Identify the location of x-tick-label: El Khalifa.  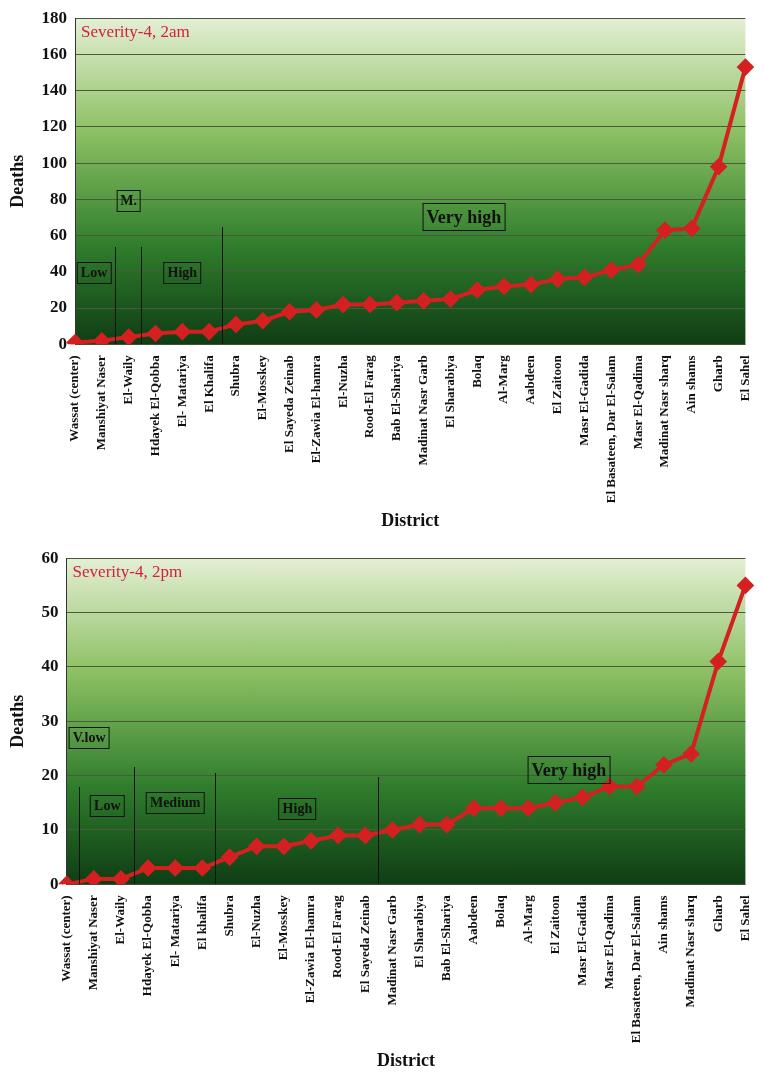
(208, 383).